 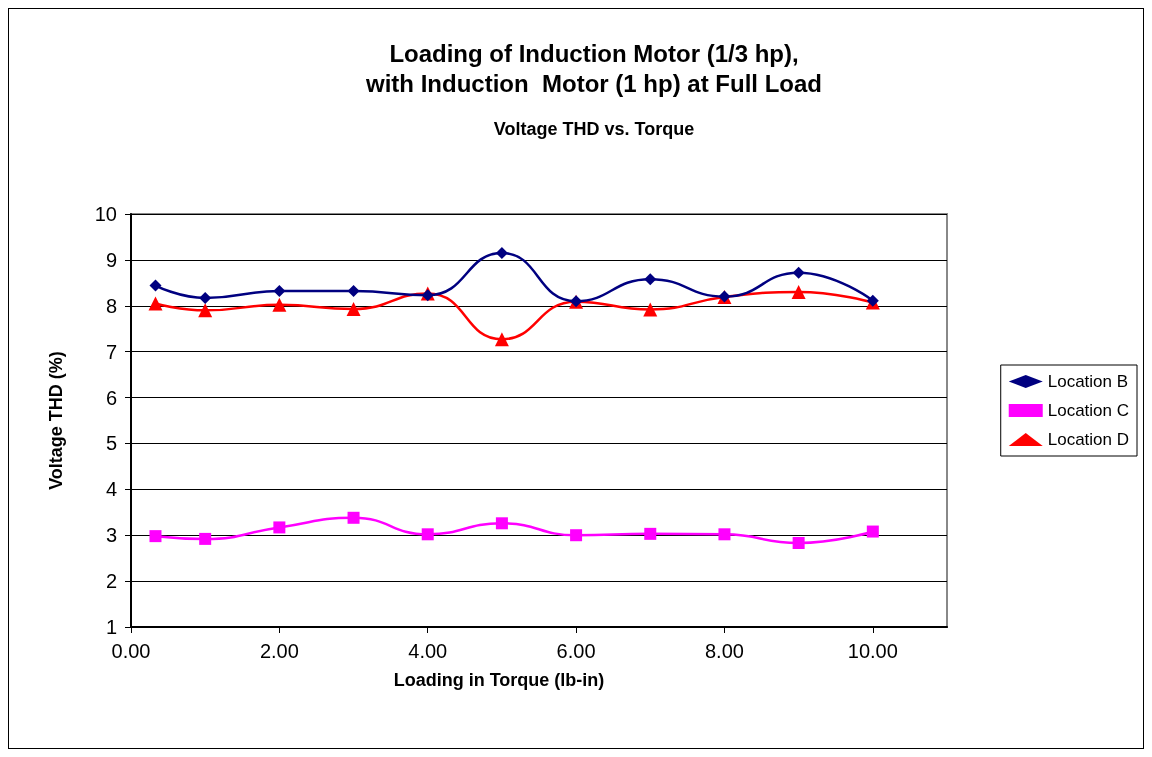 I want to click on y-tick-label: 5, so click(x=111, y=443).